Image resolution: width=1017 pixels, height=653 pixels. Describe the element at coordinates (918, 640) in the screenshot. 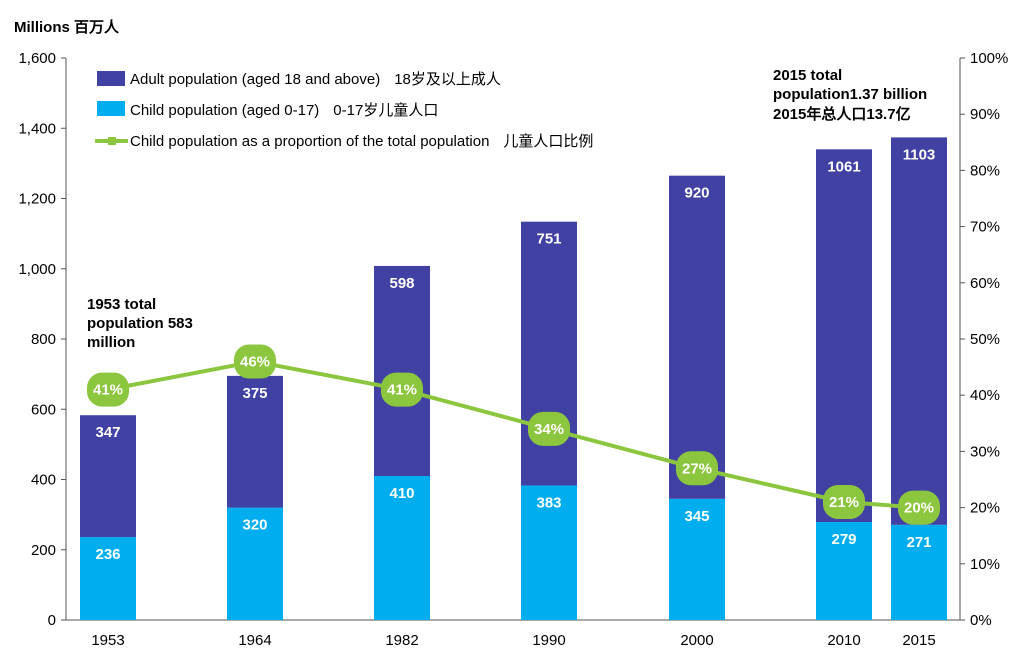

I see `x-tick-label: 2015` at that location.